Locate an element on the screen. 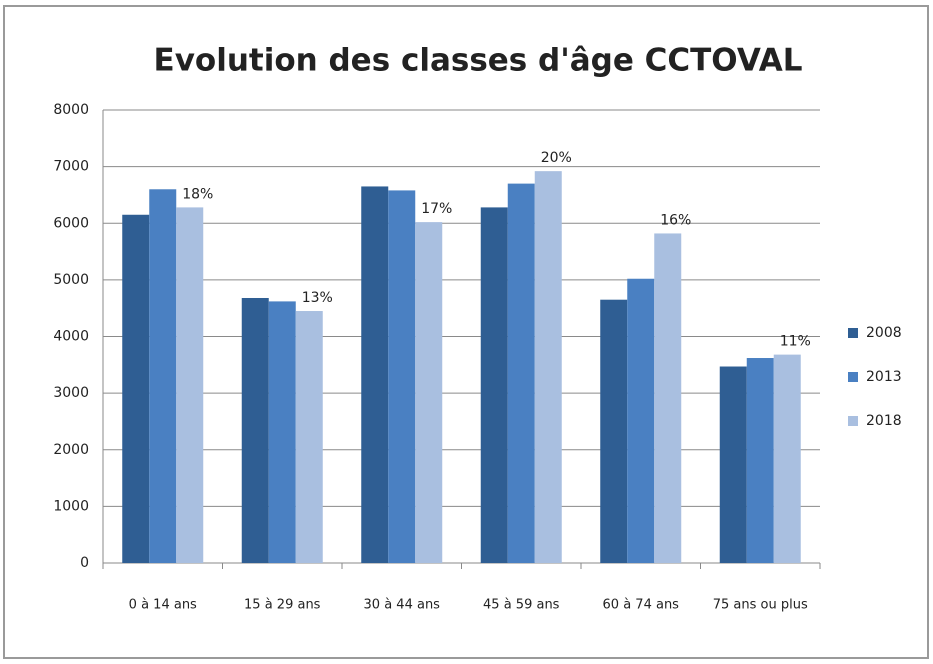 The width and height of the screenshot is (933, 664). y-tick-label: 1000 is located at coordinates (71, 506).